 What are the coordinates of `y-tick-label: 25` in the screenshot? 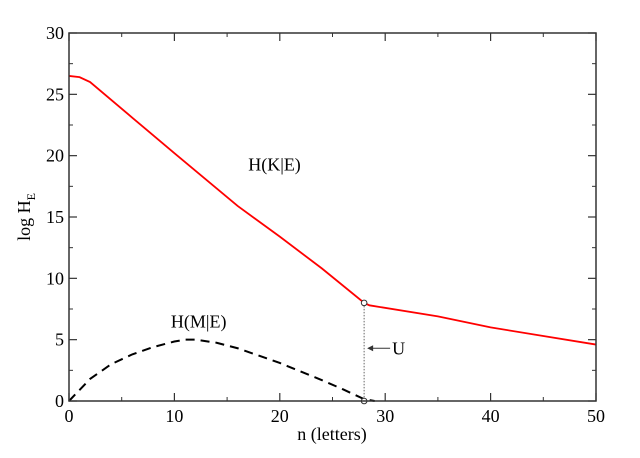 It's located at (55, 94).